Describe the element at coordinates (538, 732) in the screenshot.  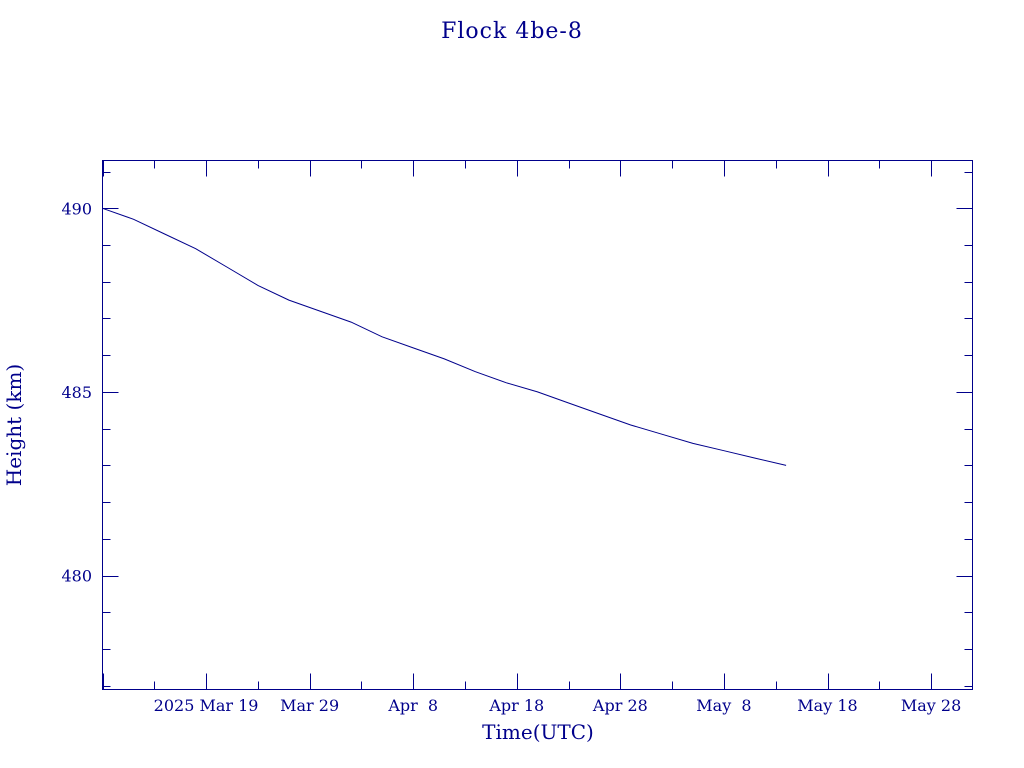
I see `x-axis-title: Time(UTC)` at that location.